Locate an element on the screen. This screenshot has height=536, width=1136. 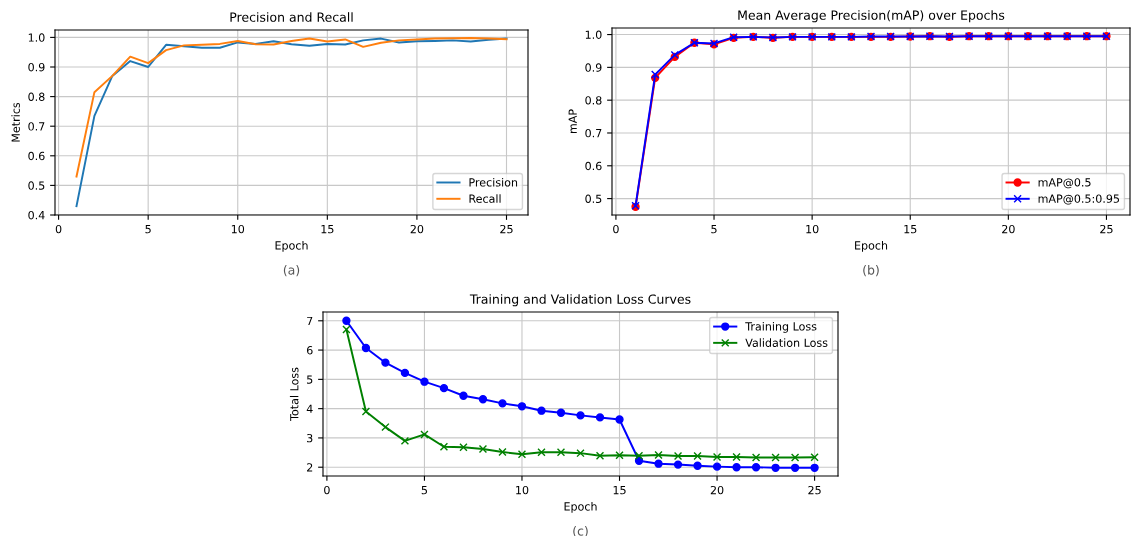
y-tick-label: 6 is located at coordinates (309, 350).